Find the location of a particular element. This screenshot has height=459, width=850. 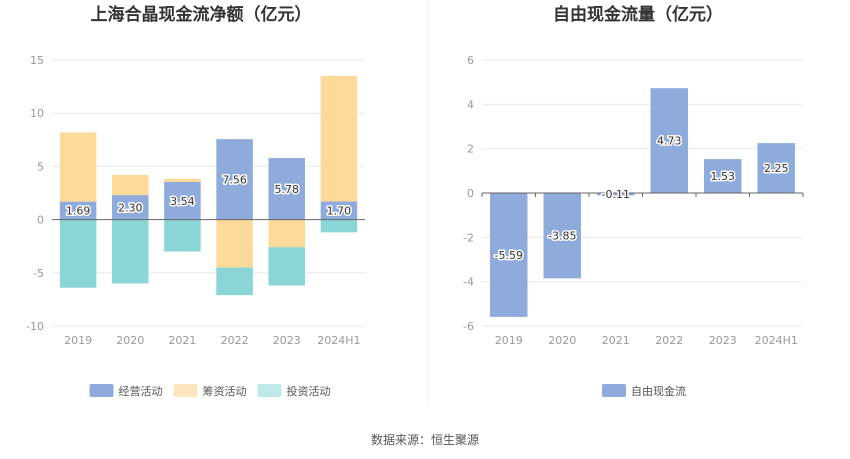

data-label: 3.54 is located at coordinates (182, 201).